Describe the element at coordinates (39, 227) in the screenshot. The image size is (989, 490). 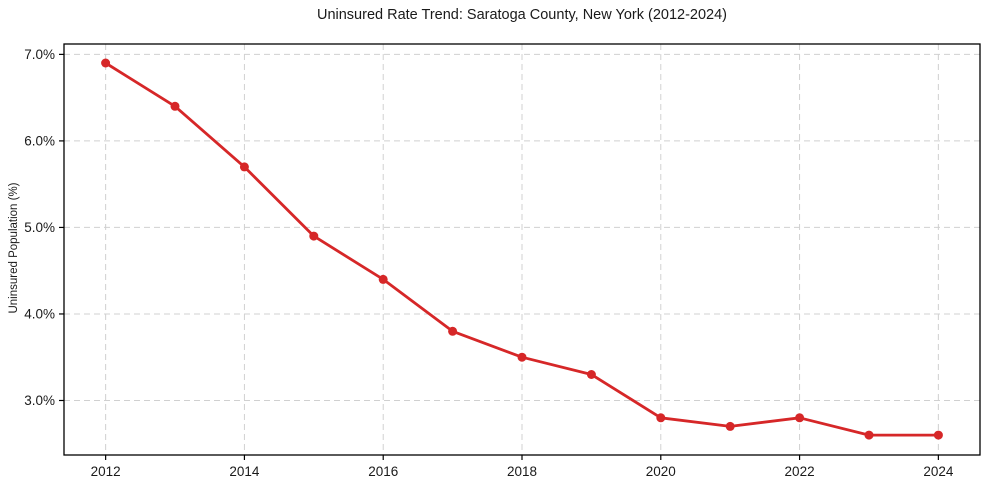
I see `y-tick-label: 5.0%` at that location.